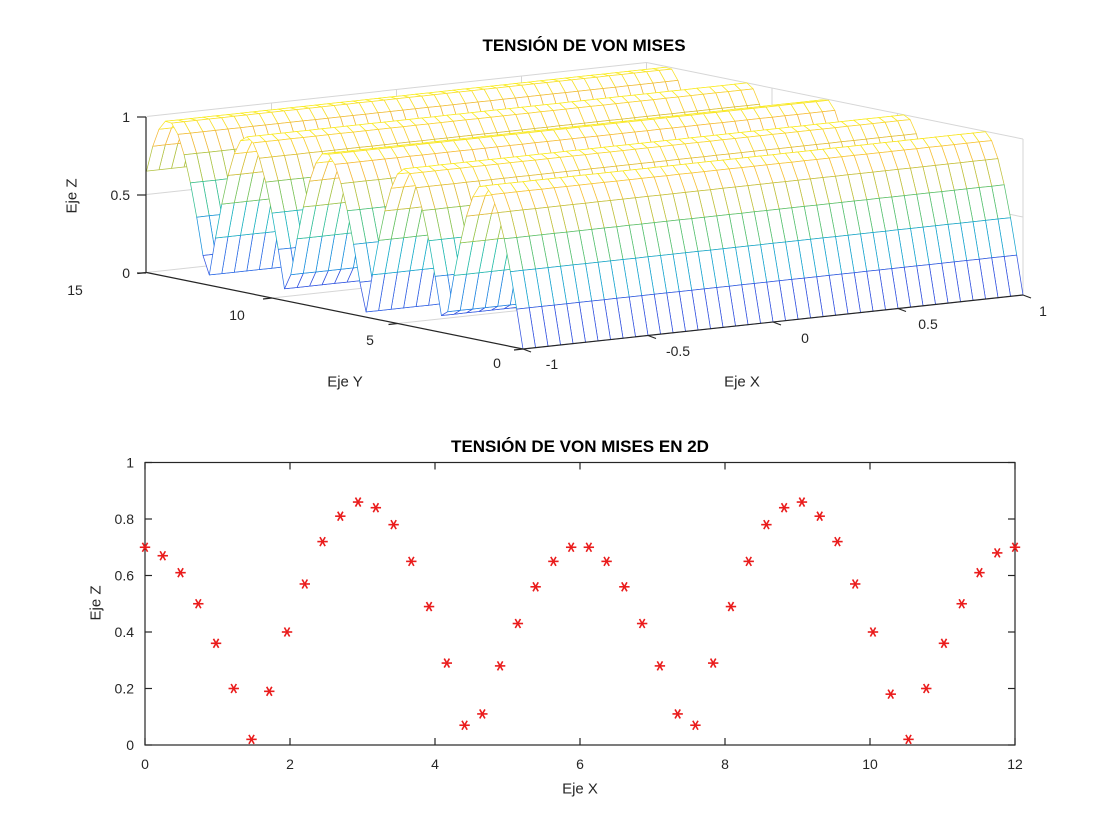 The height and width of the screenshot is (840, 1120). I want to click on y-tick-label: 0.2, so click(125, 689).